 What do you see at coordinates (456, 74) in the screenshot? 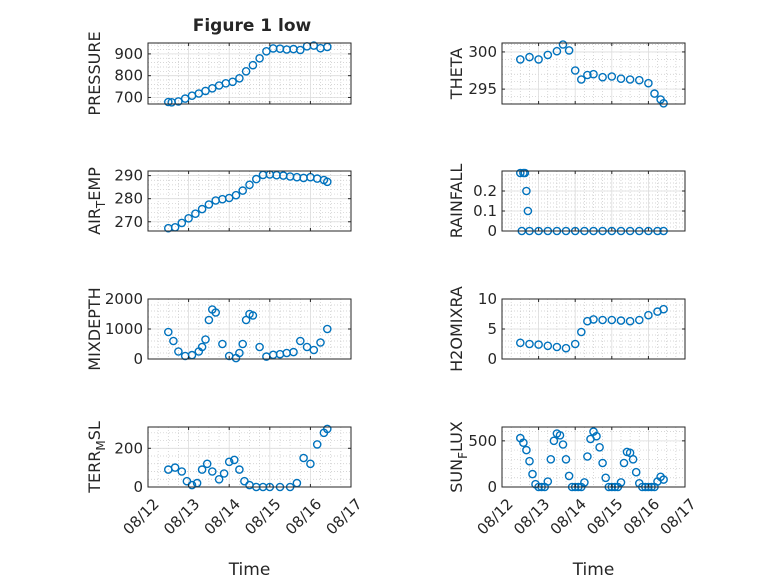
I see `ylabel: THETA` at bounding box center [456, 74].